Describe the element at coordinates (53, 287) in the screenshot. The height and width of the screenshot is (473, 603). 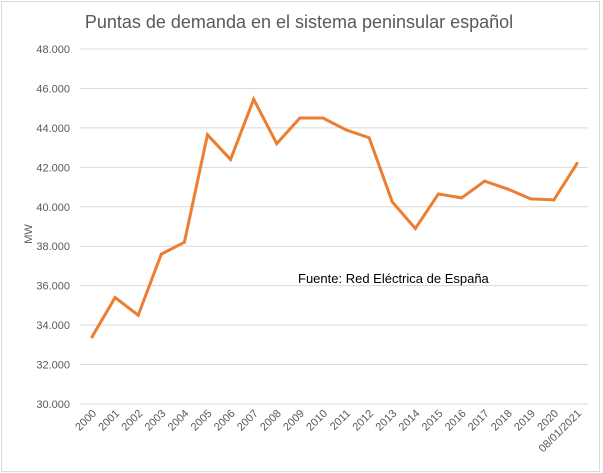
I see `y-tick-label: 36.000` at that location.